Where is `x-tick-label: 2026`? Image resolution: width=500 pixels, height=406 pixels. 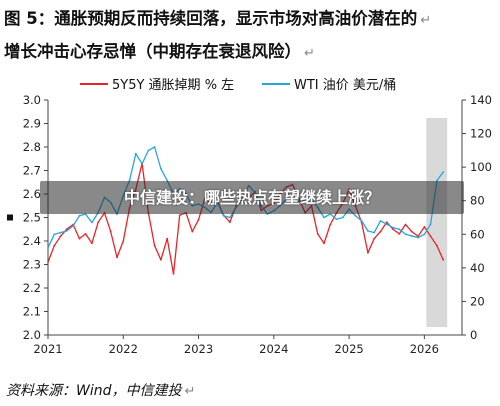
x-tick-label: 2026 is located at coordinates (424, 349).